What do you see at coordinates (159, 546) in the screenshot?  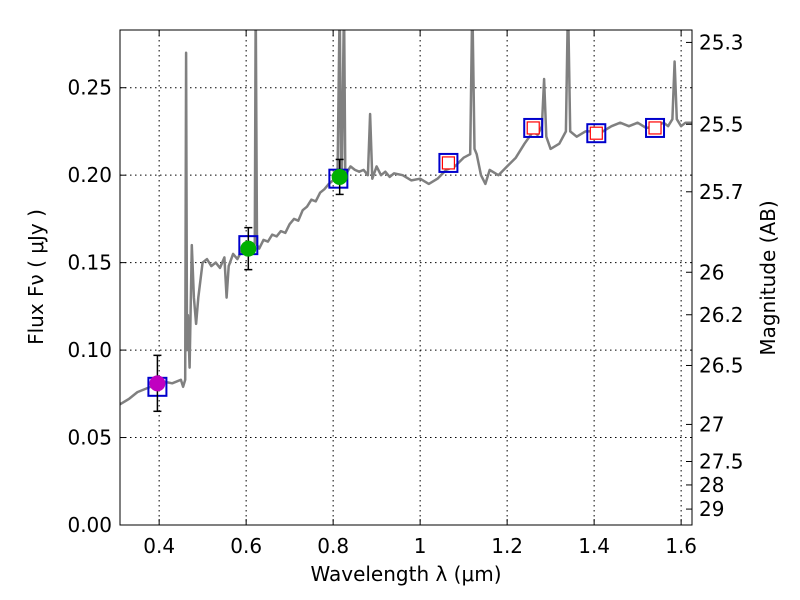 I see `x-tick-label: 0.4` at bounding box center [159, 546].